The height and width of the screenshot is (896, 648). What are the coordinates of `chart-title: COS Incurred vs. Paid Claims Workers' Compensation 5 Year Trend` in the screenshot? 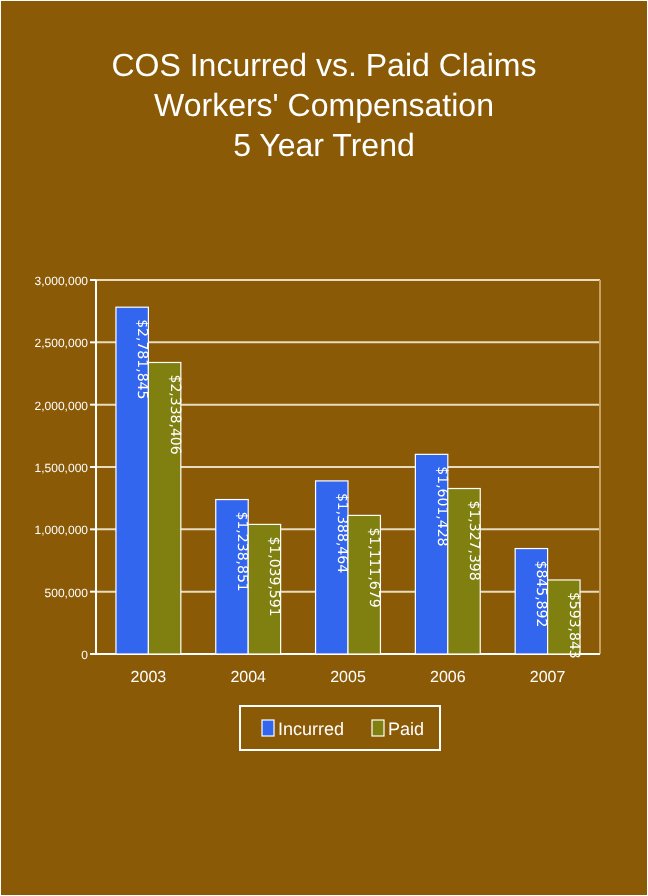 It's located at (324, 107).